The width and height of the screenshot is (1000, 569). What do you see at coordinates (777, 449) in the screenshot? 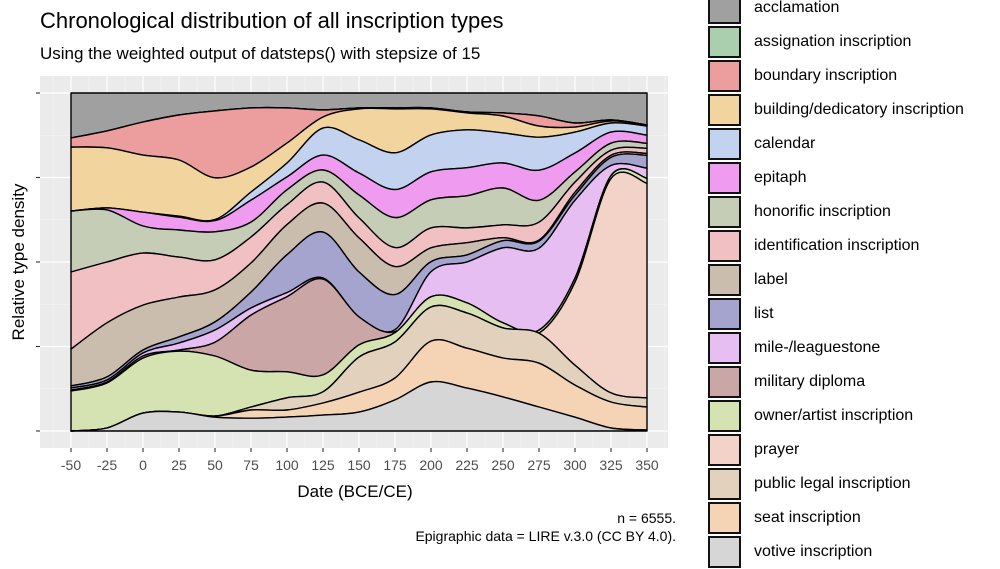
I see `legend-label: prayer` at bounding box center [777, 449].